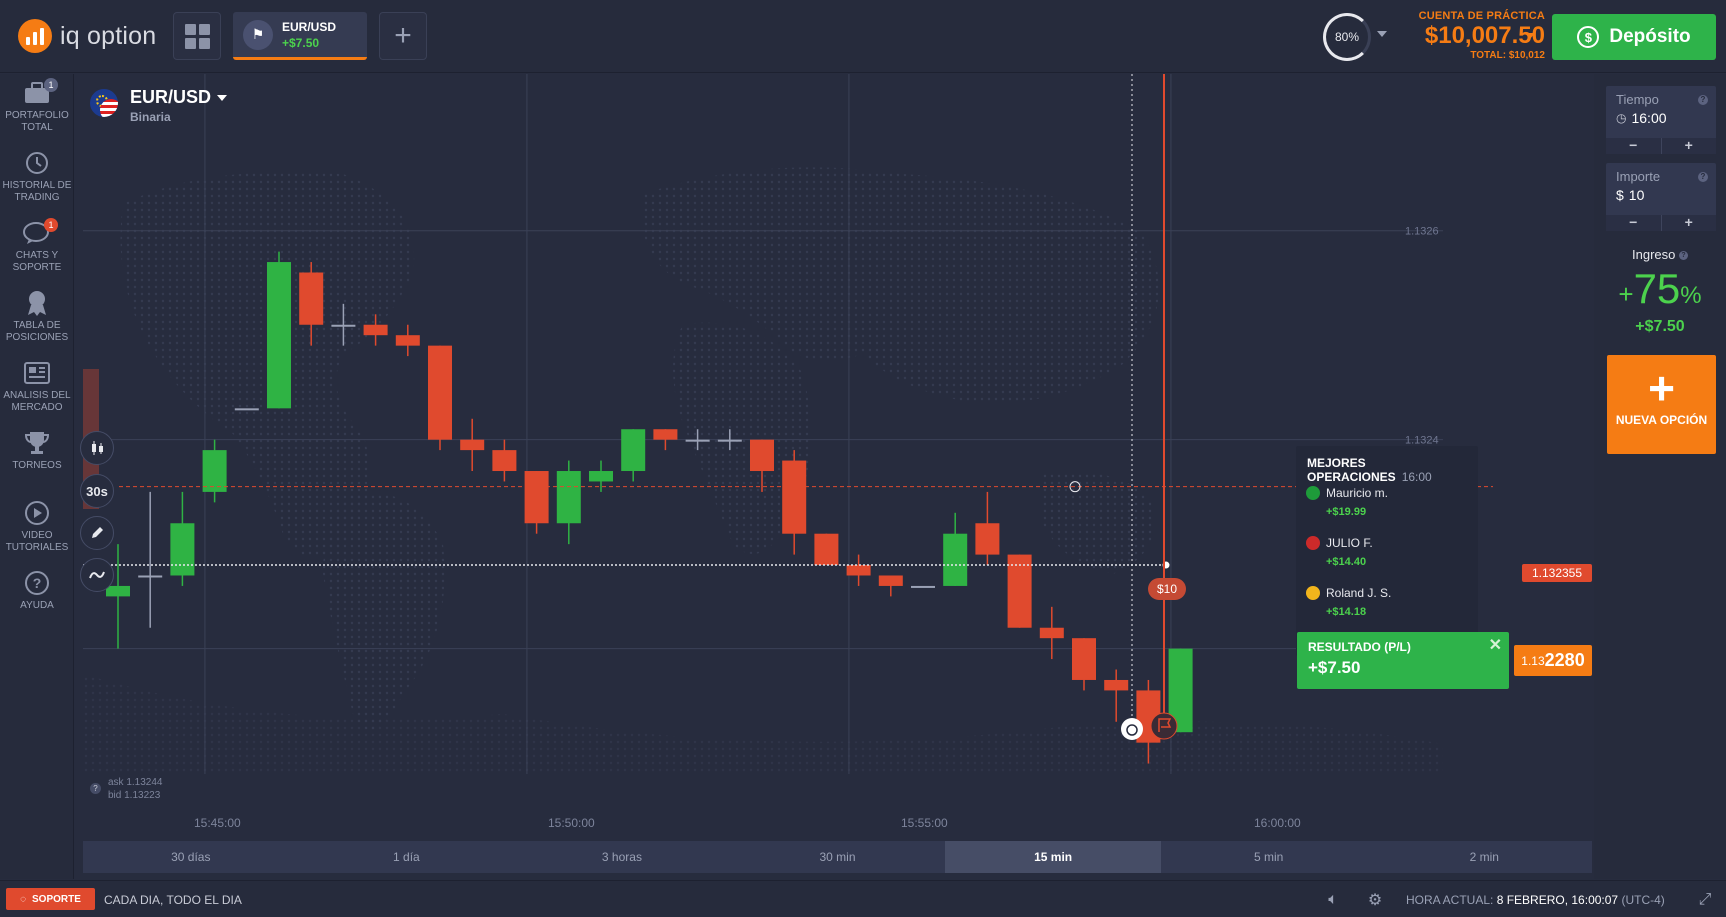 The image size is (1726, 917). Describe the element at coordinates (108, 35) in the screenshot. I see `logo-text: iq option` at that location.